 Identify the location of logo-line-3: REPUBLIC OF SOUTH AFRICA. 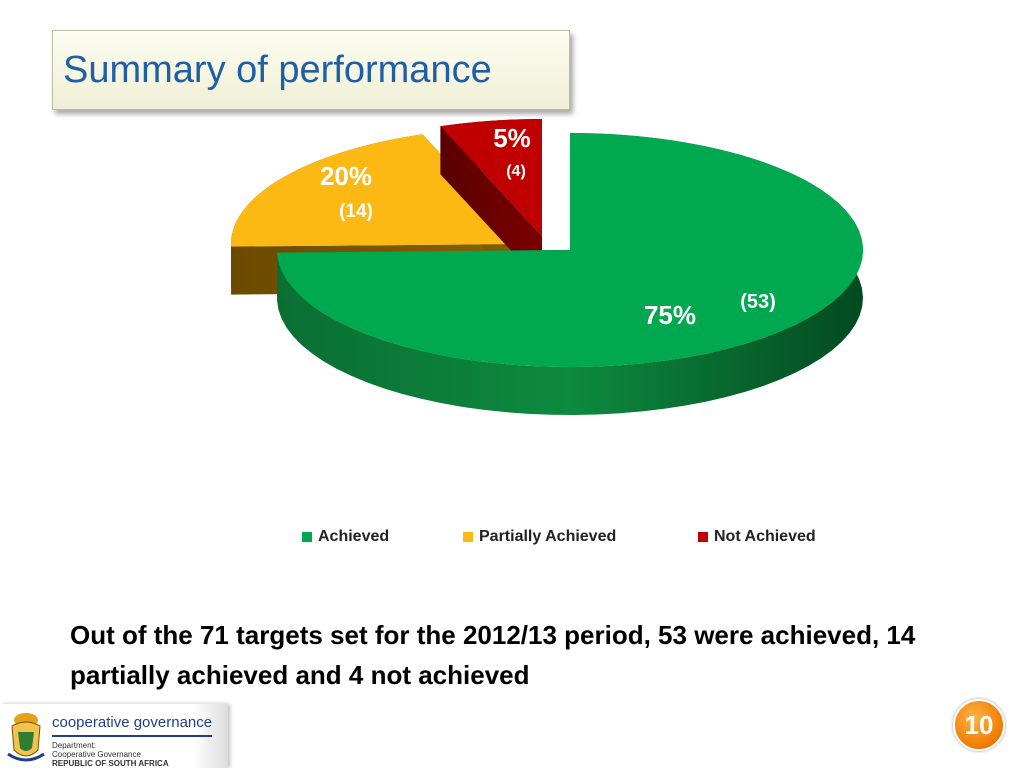
(110, 763).